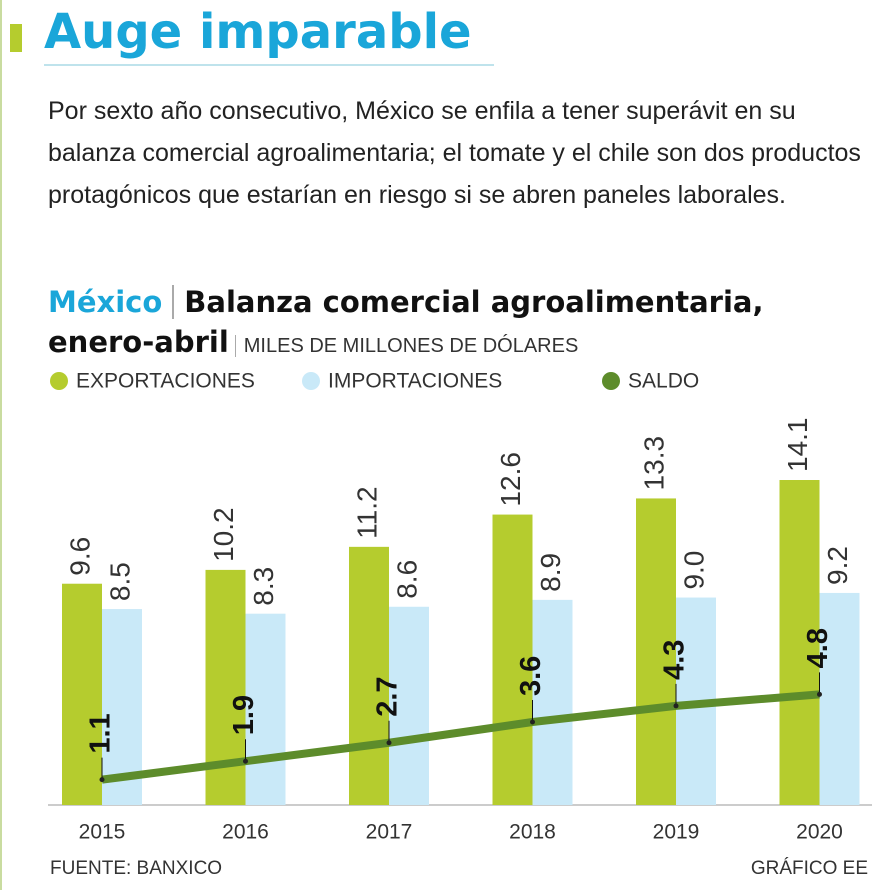 The image size is (890, 890). What do you see at coordinates (550, 572) in the screenshot?
I see `value-label: 8.9` at bounding box center [550, 572].